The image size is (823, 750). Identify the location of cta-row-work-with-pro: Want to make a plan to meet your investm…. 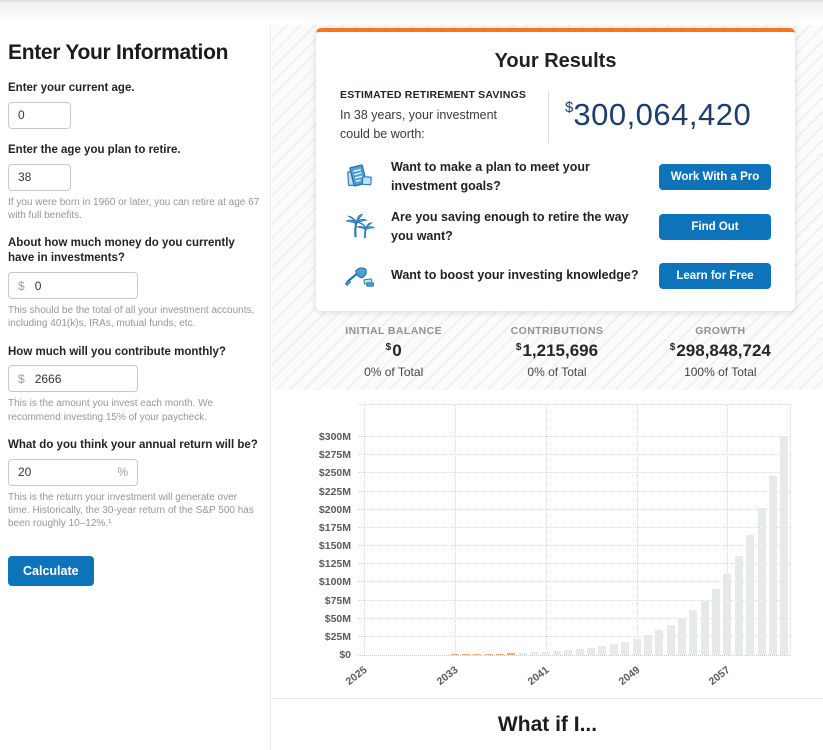
(555, 177).